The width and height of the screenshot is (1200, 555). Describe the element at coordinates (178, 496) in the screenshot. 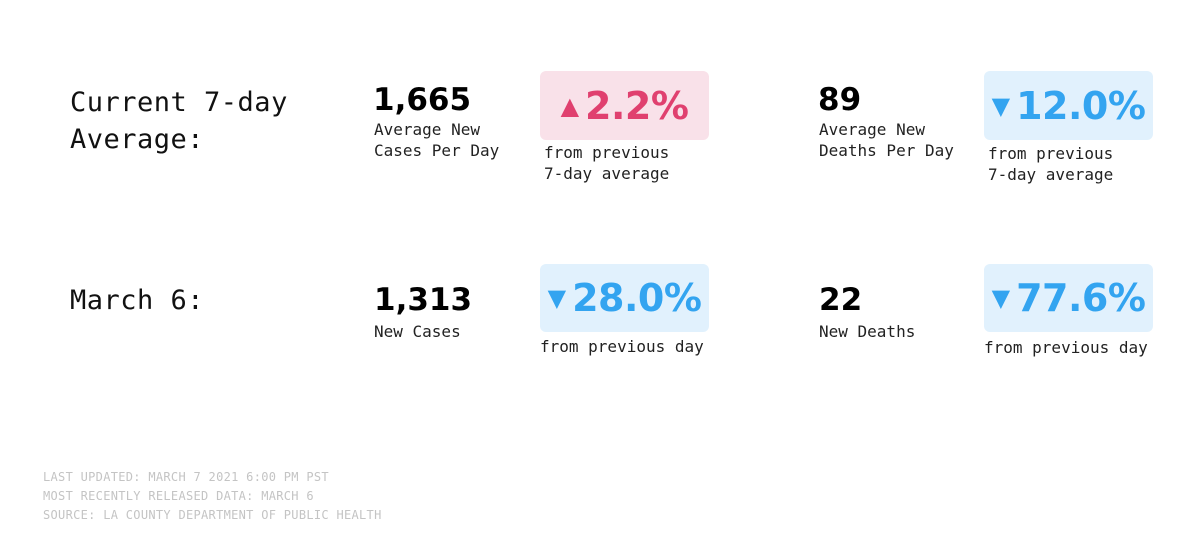

I see `recent-data-text: MOST RECENTLY RELEASED DATA: MARCH 6` at that location.